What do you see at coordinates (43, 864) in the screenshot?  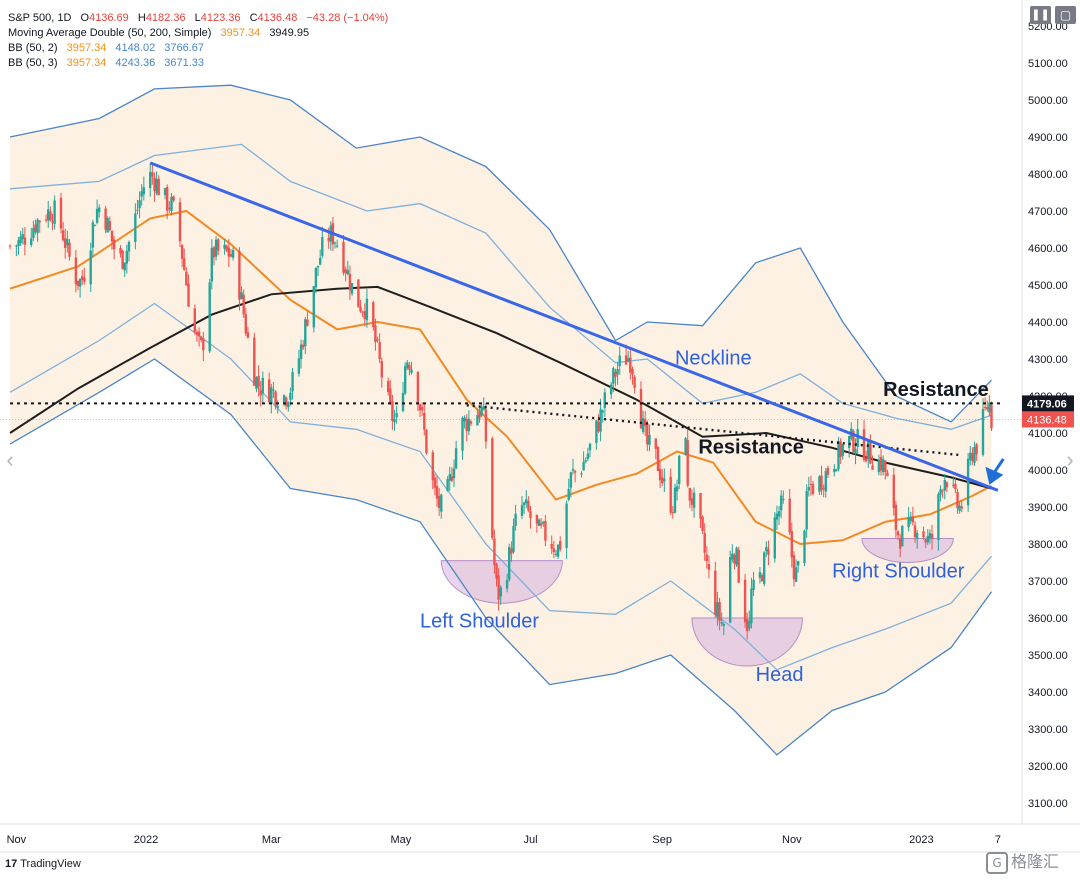 I see `tradingview-logo: 17 TradingView` at bounding box center [43, 864].